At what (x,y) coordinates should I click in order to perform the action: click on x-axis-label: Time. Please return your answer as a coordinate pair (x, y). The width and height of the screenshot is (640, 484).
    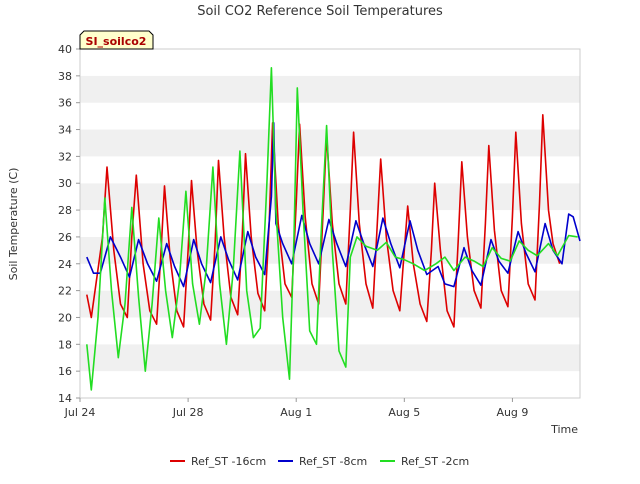
    Looking at the image, I should click on (564, 429).